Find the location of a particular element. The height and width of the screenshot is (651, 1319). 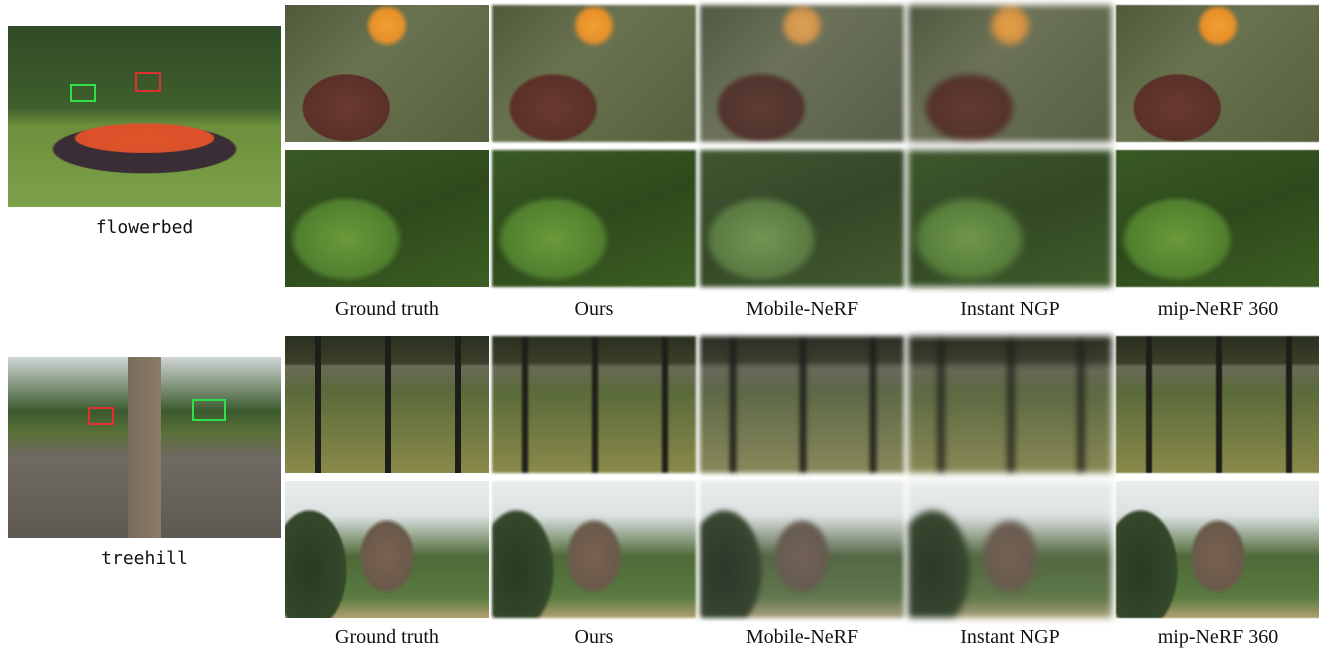

scene-name: treehill is located at coordinates (144, 558).